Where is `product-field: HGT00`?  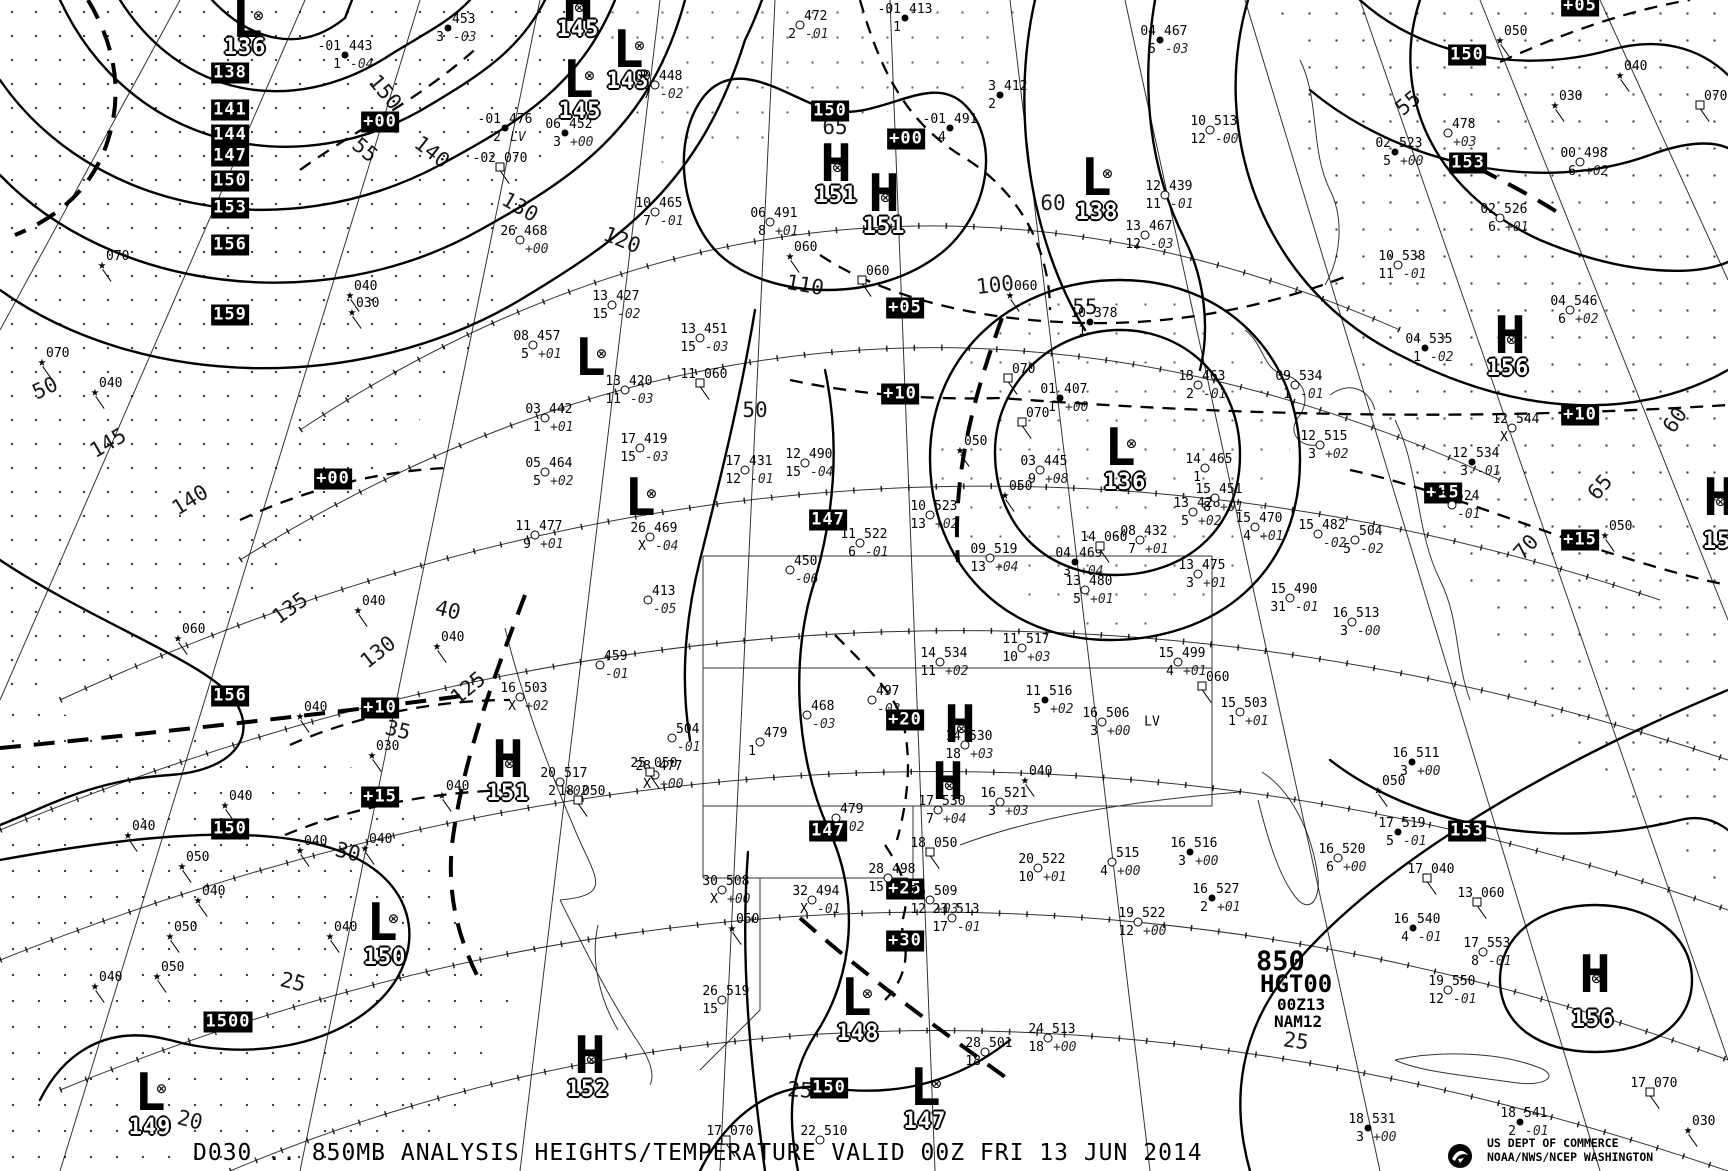 product-field: HGT00 is located at coordinates (1296, 984).